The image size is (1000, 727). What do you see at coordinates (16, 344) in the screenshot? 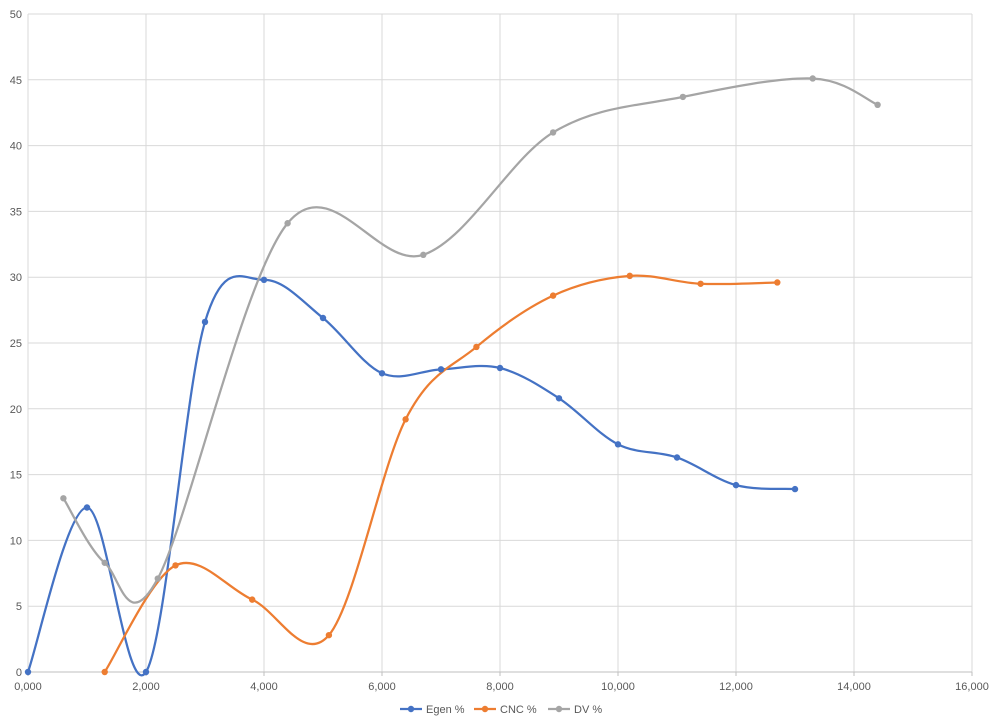
I see `y-tick-label: 25` at bounding box center [16, 344].